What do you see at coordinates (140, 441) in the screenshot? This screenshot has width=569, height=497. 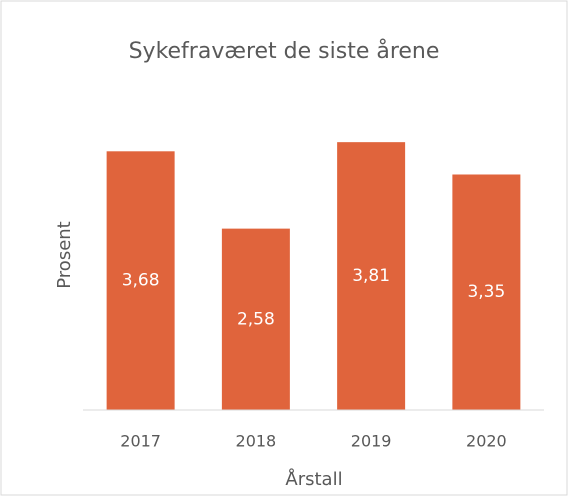 I see `x-tick-label: 2017` at bounding box center [140, 441].